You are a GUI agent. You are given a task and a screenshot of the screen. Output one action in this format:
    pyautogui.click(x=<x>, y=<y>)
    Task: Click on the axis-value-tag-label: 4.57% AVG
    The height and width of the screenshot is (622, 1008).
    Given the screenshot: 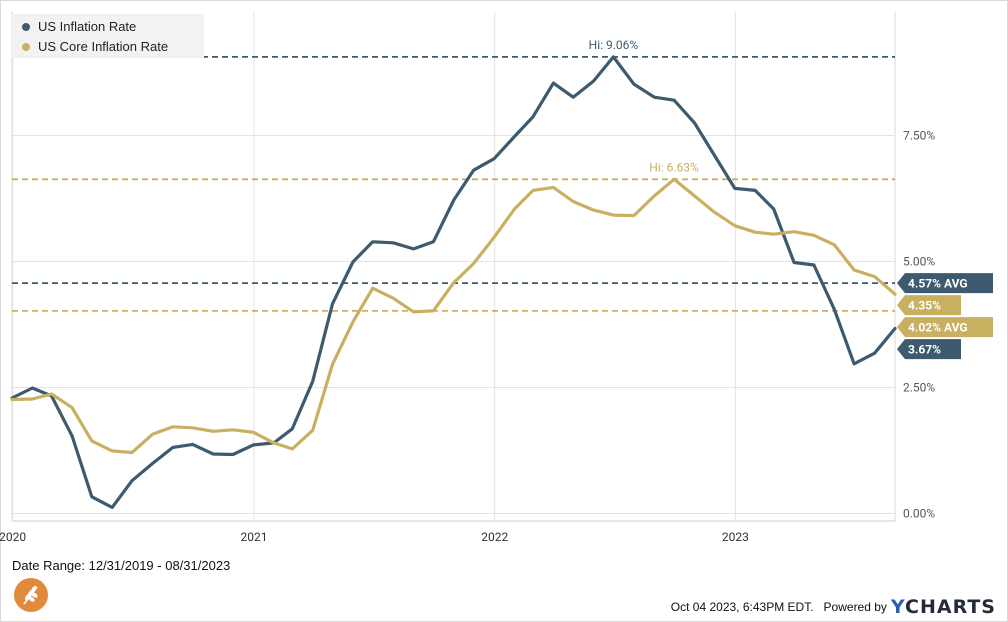 What is the action you would take?
    pyautogui.click(x=938, y=284)
    